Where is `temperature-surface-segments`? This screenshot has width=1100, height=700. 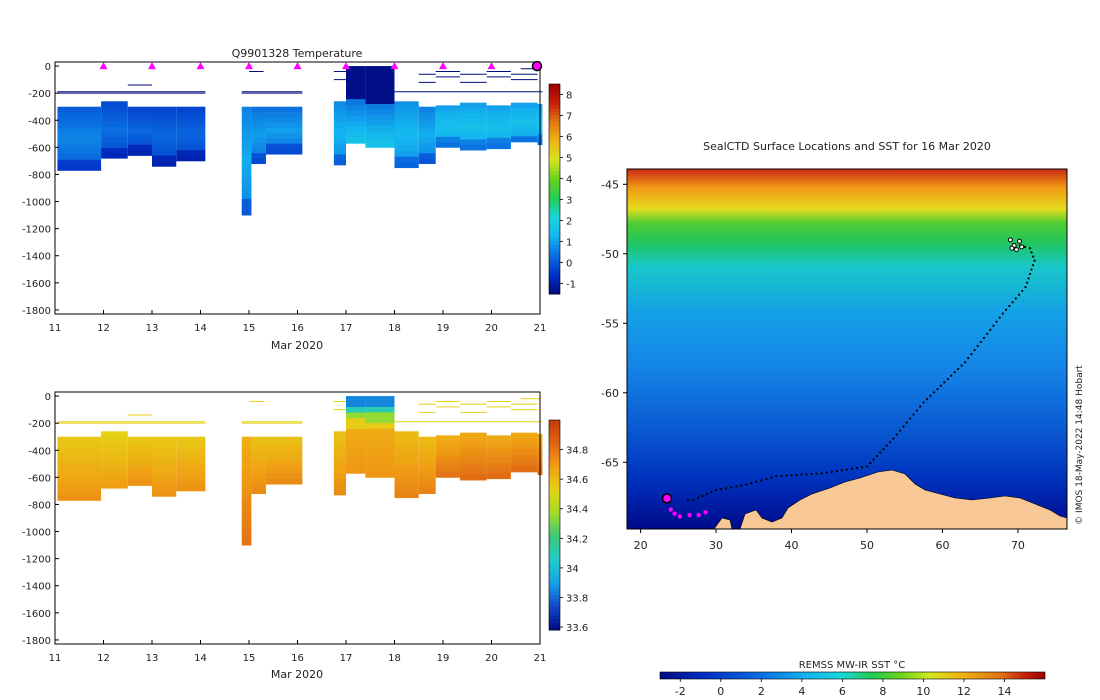
temperature-surface-segments is located at coordinates (300, 81).